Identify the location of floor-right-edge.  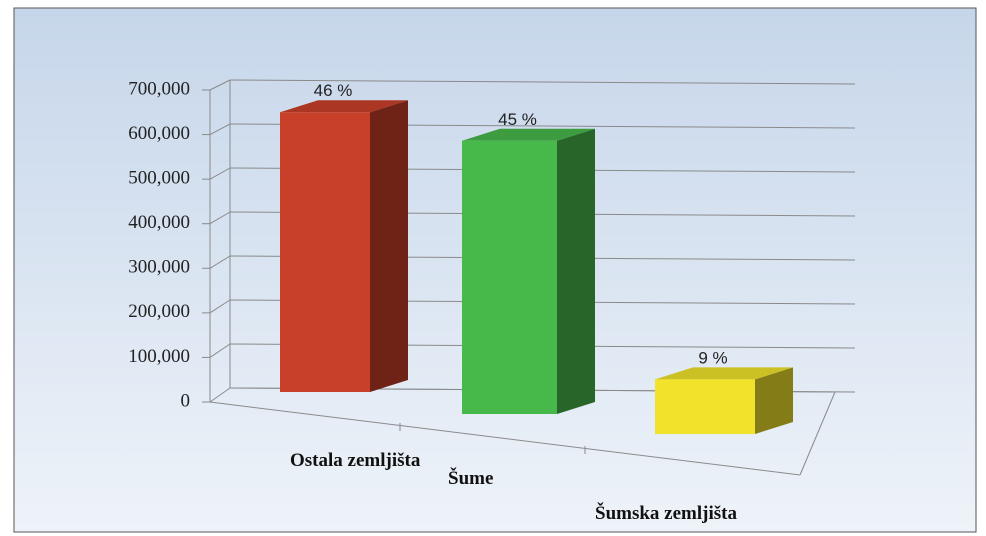
(817, 433).